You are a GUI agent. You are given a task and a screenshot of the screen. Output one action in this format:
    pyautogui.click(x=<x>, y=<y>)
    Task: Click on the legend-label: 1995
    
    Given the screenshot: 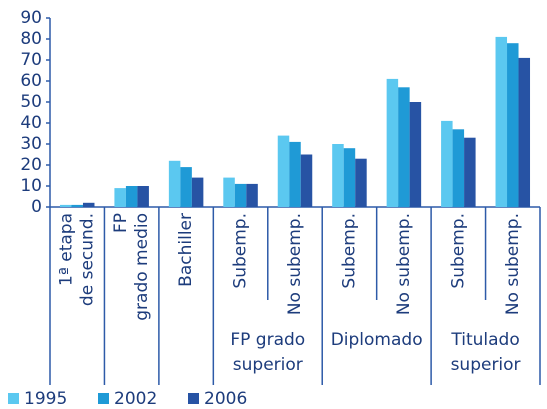 What is the action you would take?
    pyautogui.click(x=45, y=399)
    